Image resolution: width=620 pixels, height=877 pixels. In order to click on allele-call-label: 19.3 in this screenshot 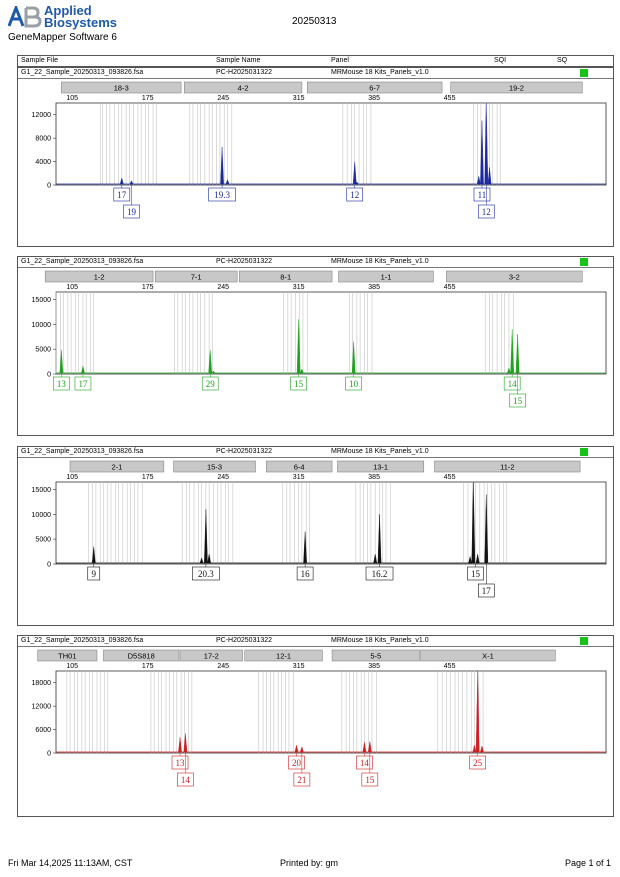, I will do `click(222, 195)`.